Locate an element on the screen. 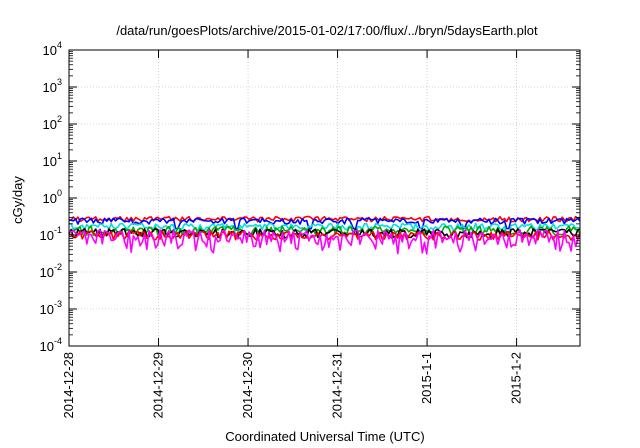  y-tick-label: 10⁻⁴ is located at coordinates (51, 345).